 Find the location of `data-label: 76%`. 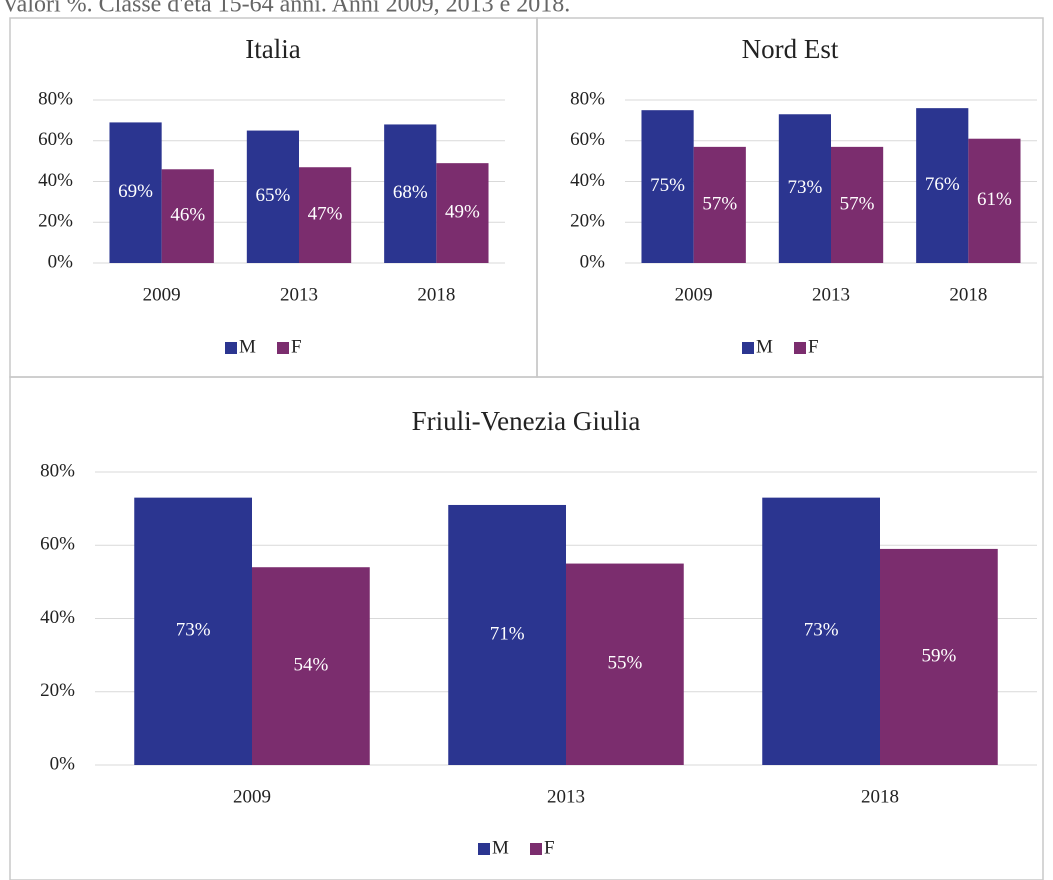

data-label: 76% is located at coordinates (942, 184).